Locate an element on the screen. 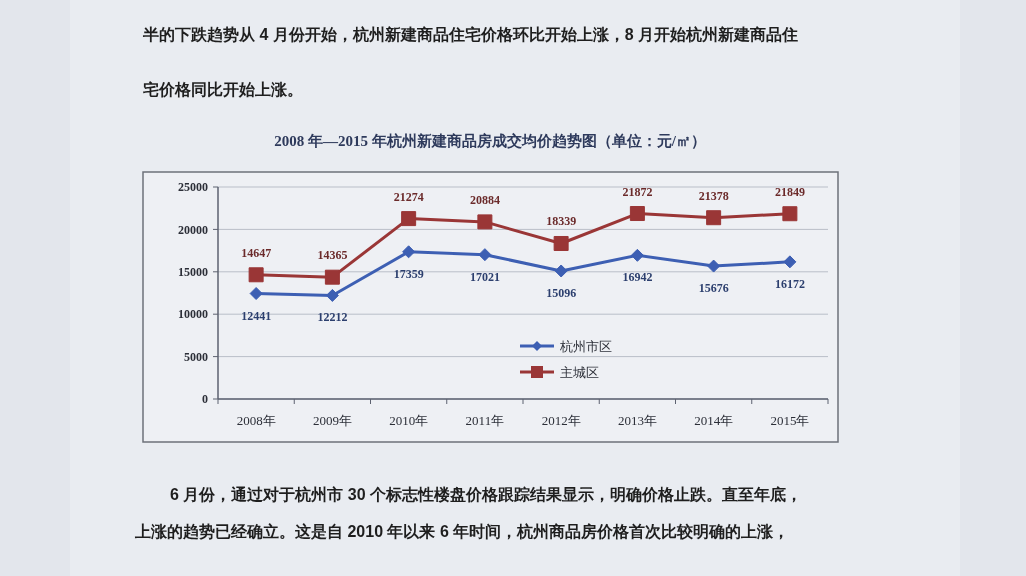  y-tick-label: 10000 is located at coordinates (193, 314).